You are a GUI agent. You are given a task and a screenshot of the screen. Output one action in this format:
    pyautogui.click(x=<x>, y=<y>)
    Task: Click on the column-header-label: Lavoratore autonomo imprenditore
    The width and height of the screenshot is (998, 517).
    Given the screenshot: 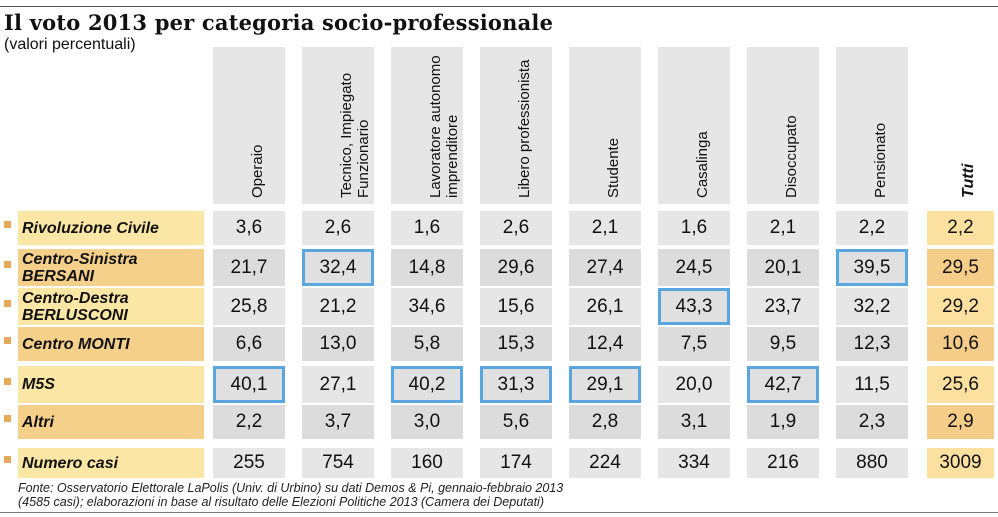 What is the action you would take?
    pyautogui.click(x=444, y=126)
    